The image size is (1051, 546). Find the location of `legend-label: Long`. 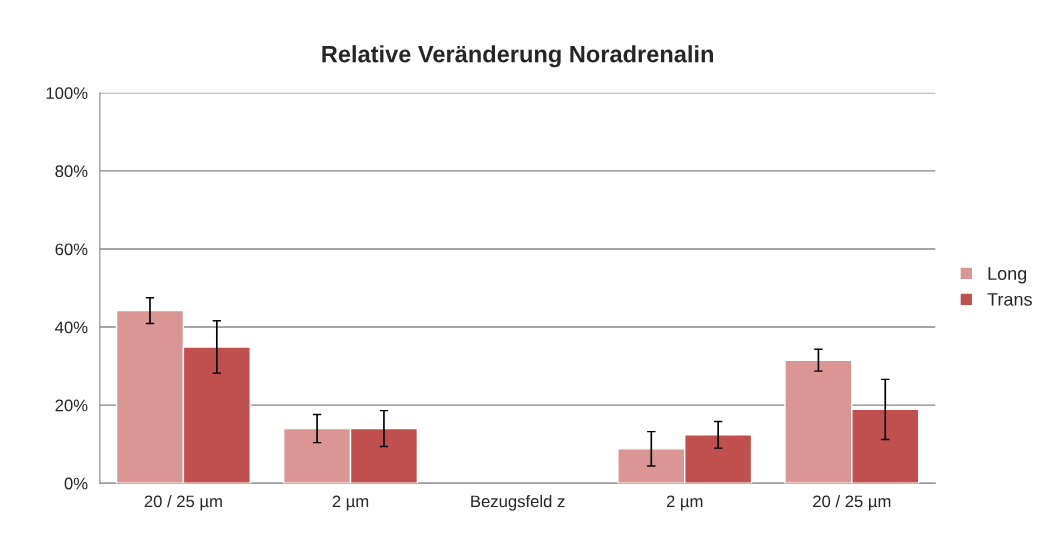

legend-label: Long is located at coordinates (1007, 275).